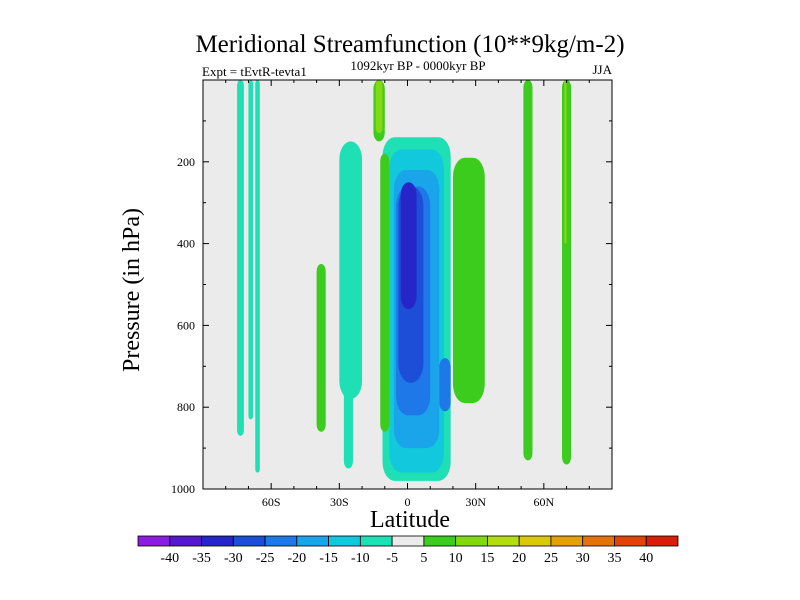  Describe the element at coordinates (408, 550) in the screenshot. I see `colorbar: -40 -35 -30 -25 -20 -15 -10 -5 5 10 15 20 25 30 35 40` at that location.